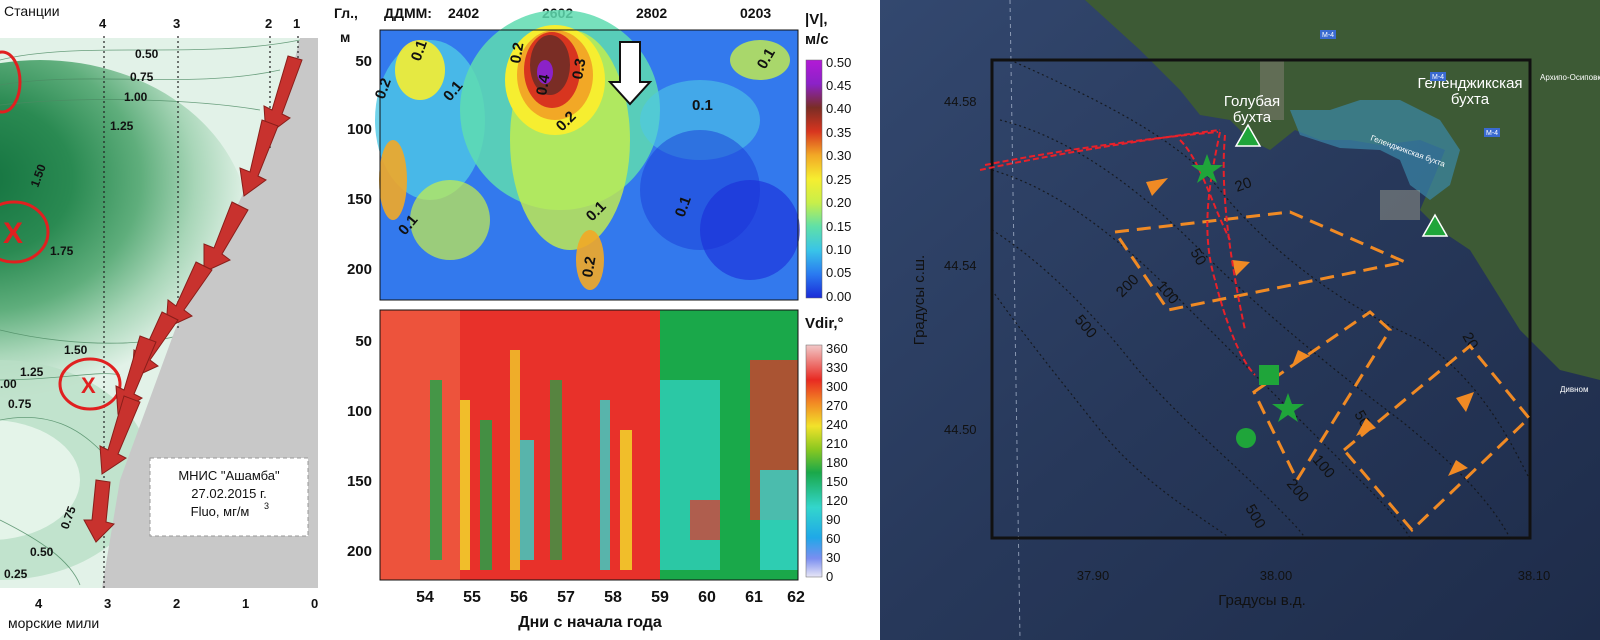 Image resolution: width=1600 pixels, height=640 pixels. What do you see at coordinates (796, 597) in the screenshot?
I see `day-tick: 62` at bounding box center [796, 597].